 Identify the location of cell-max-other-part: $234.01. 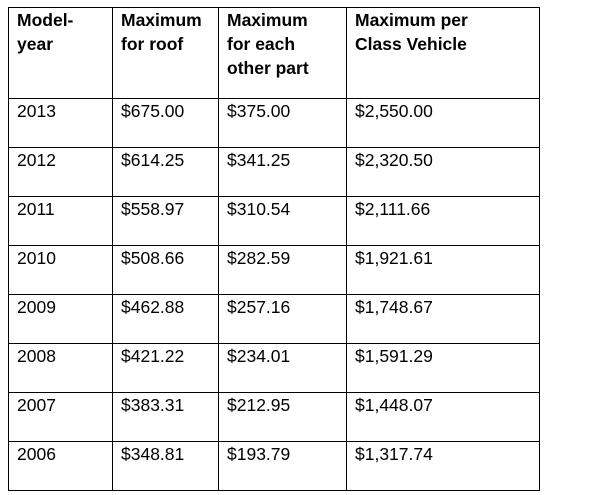
(282, 368).